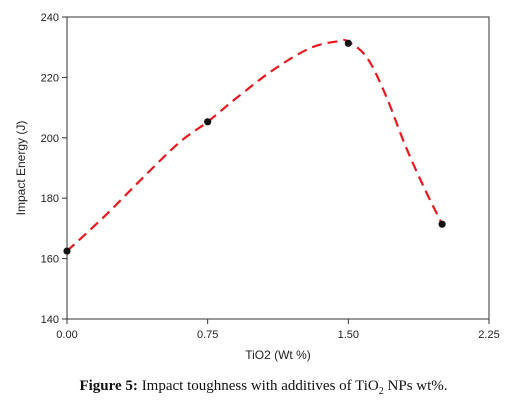 The width and height of the screenshot is (527, 417). Describe the element at coordinates (207, 335) in the screenshot. I see `x-tick-label: 0.75` at that location.